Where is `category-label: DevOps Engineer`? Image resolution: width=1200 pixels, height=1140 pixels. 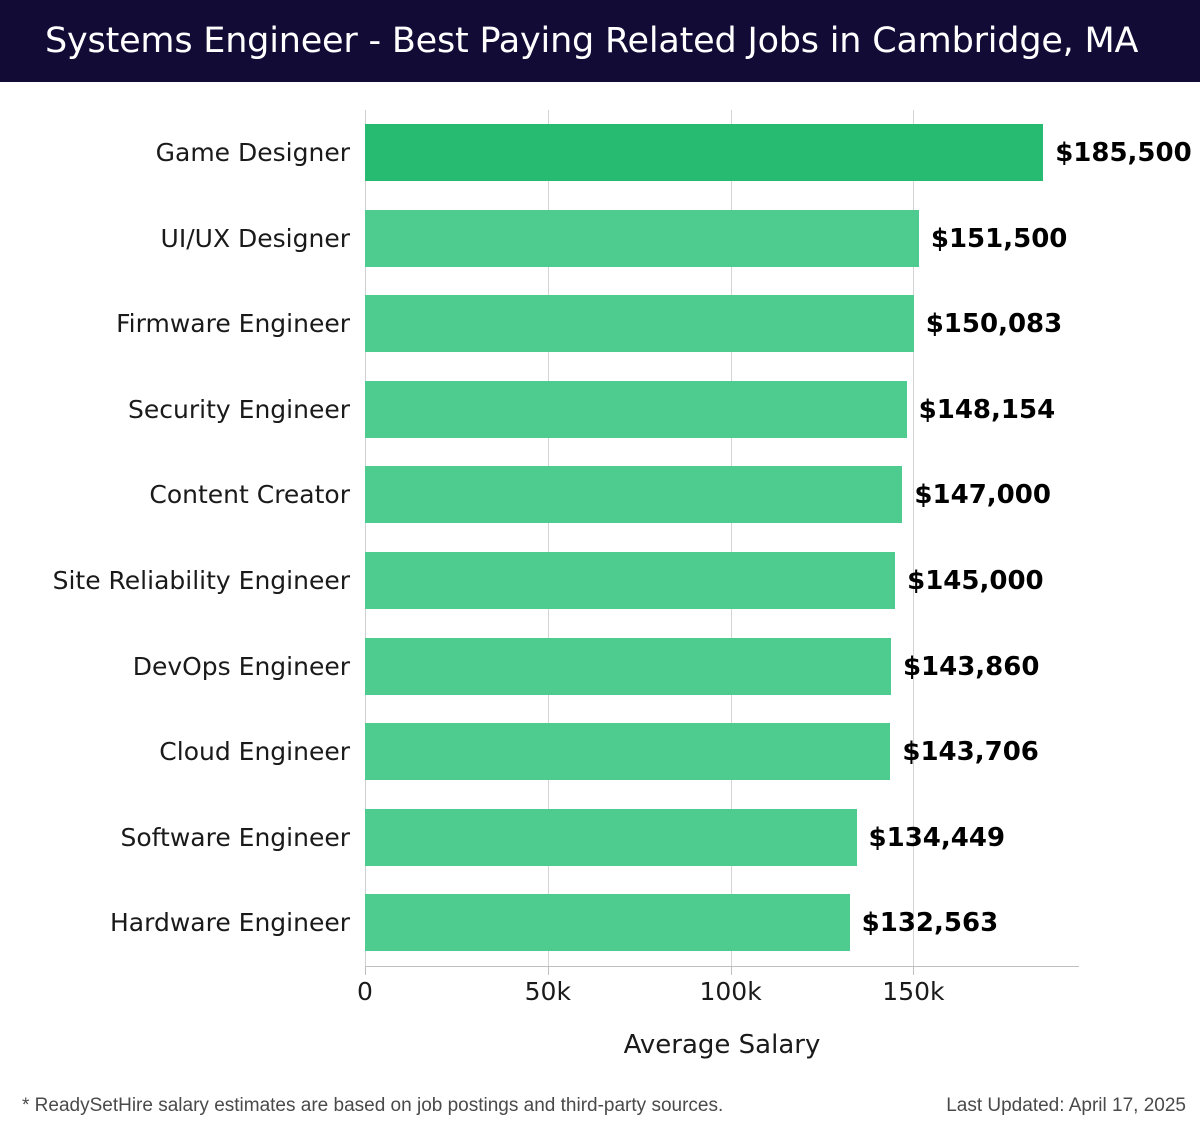
category-label: DevOps Engineer is located at coordinates (241, 666).